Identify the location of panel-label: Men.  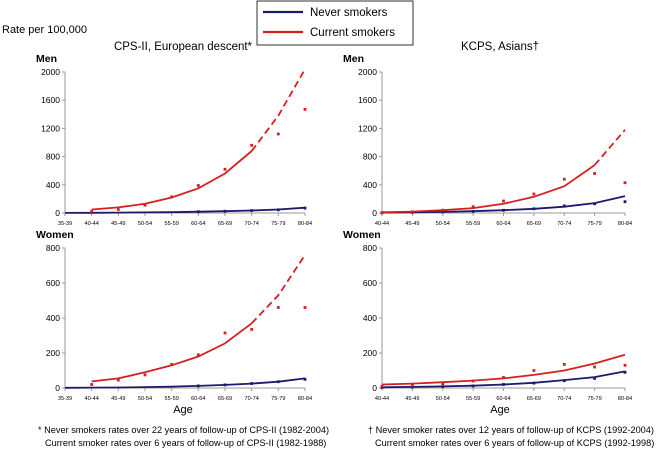
(353, 59).